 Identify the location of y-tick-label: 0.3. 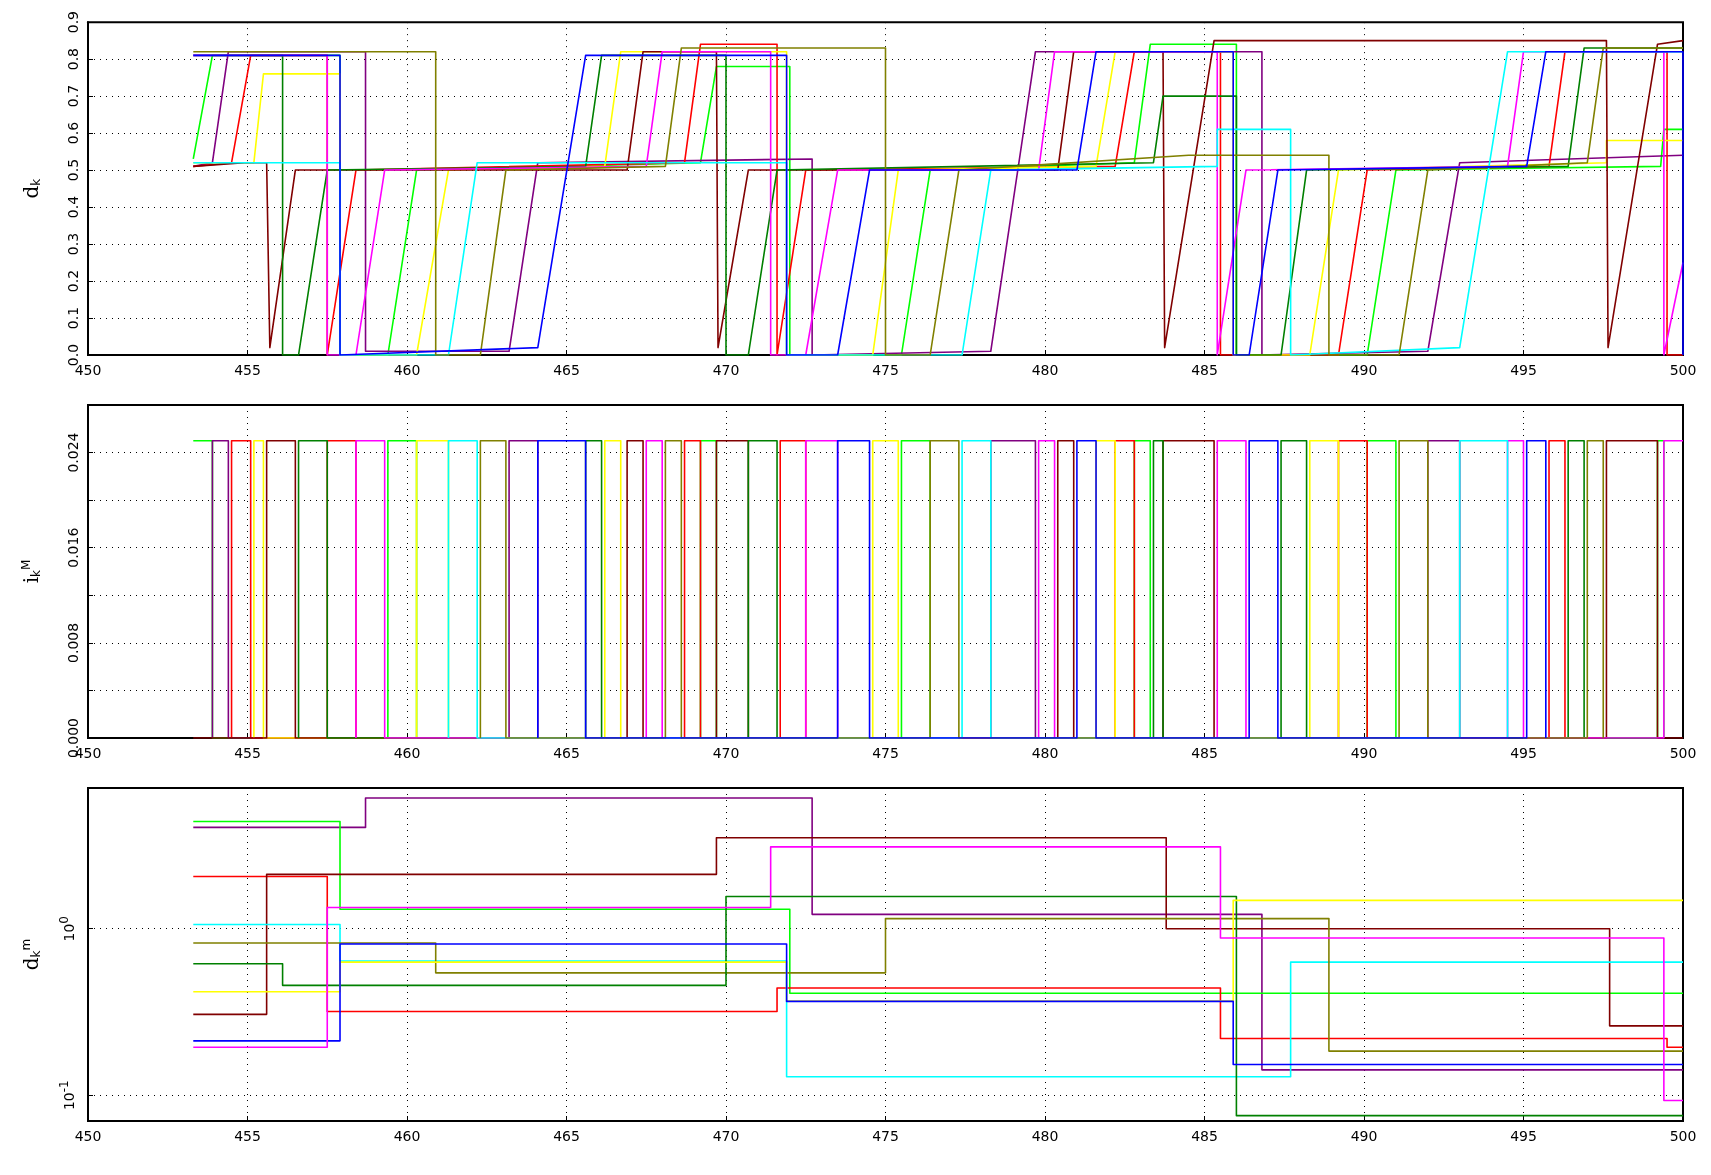
(73, 244).